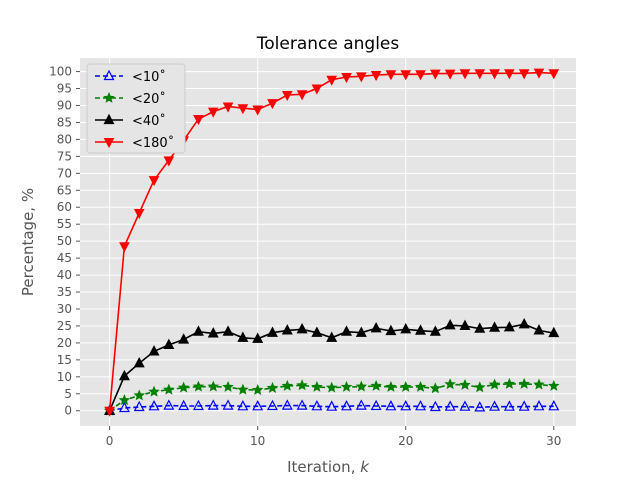 The image size is (640, 480). Describe the element at coordinates (130, 121) in the screenshot. I see `legend-item: <40˚` at that location.